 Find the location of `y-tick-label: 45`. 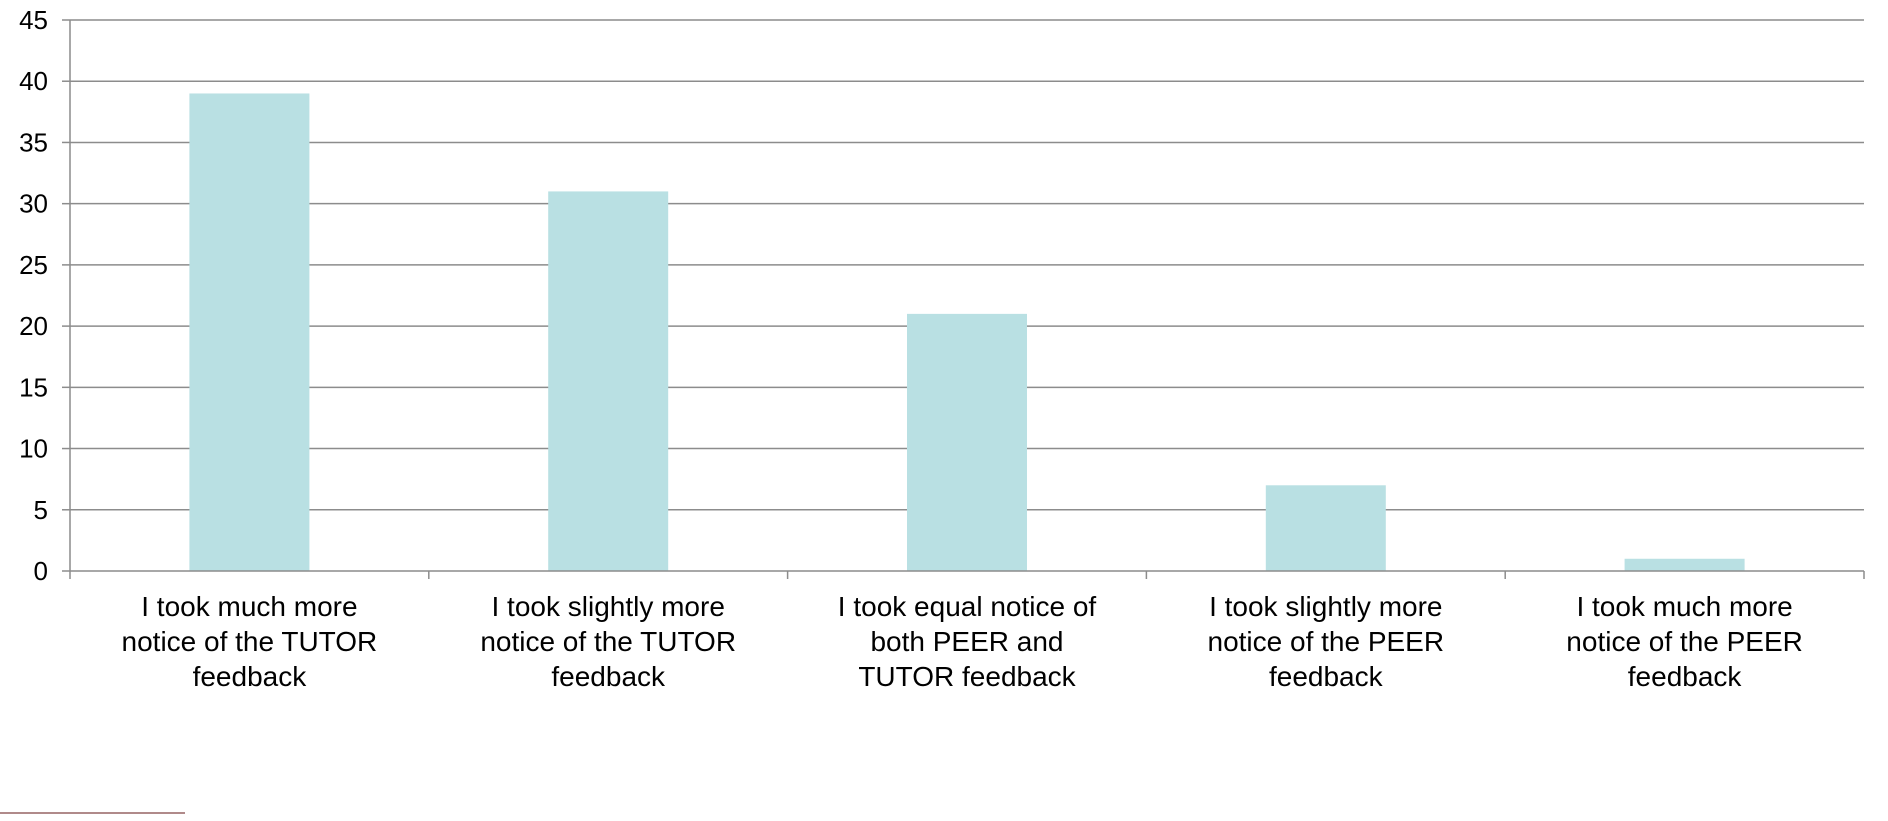

y-tick-label: 45 is located at coordinates (33, 20).